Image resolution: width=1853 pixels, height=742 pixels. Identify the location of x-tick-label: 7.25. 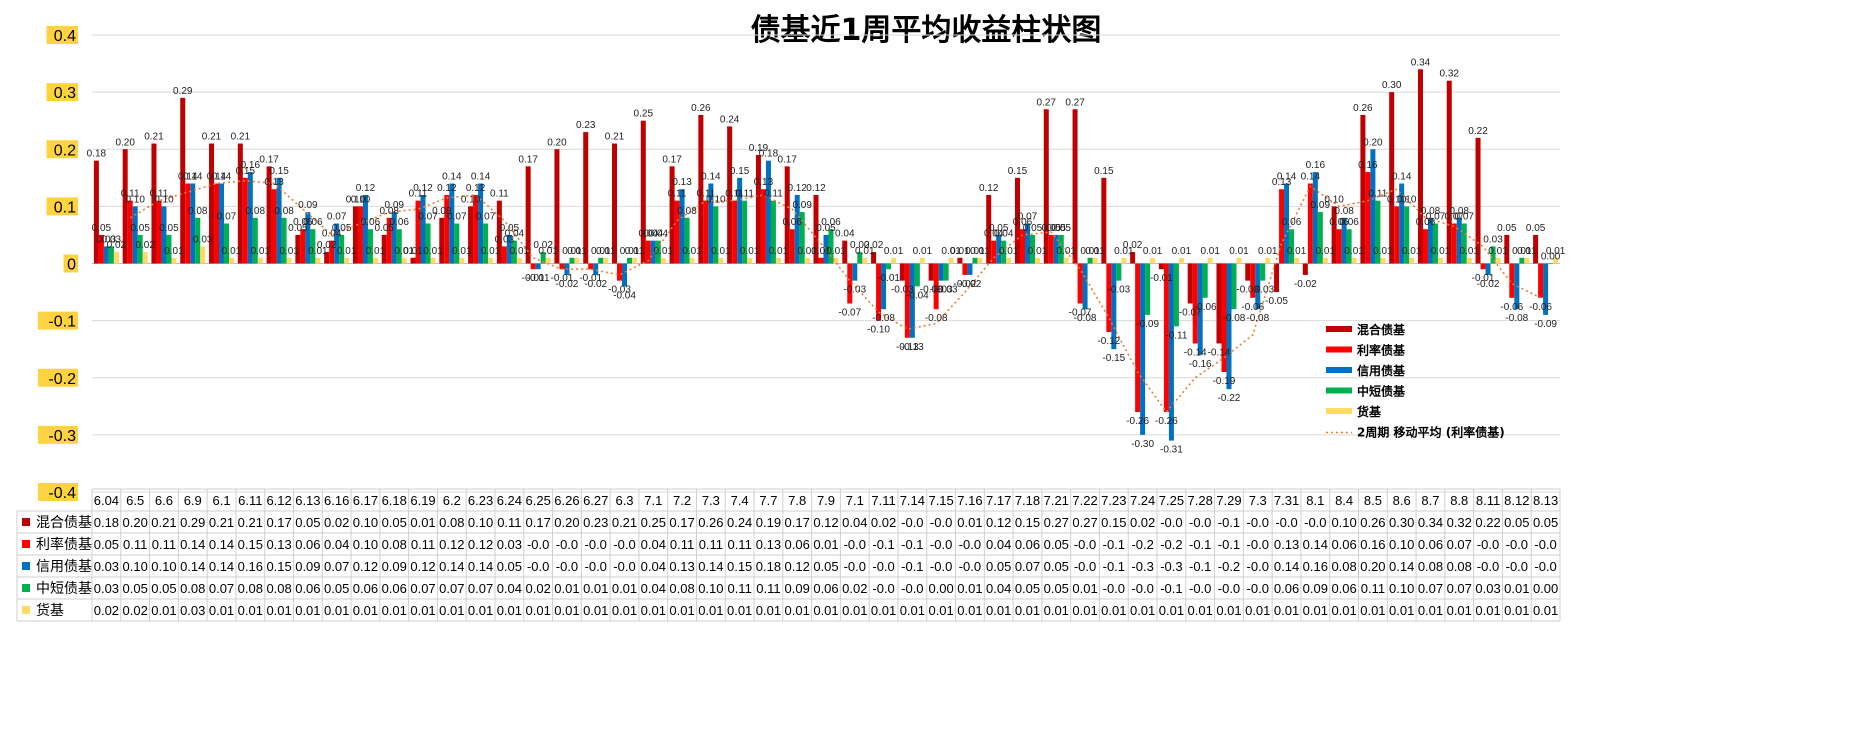
(1171, 500).